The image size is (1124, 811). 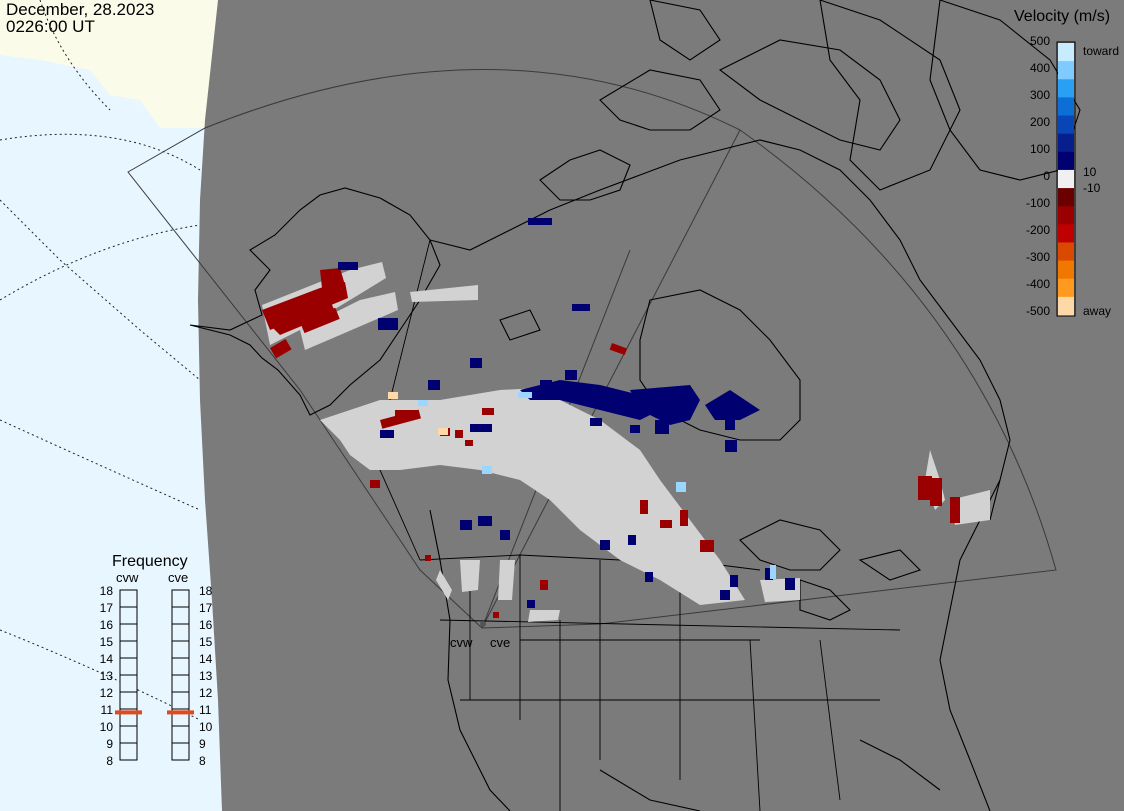 I want to click on legend-tick-label: 100, so click(x=1040, y=149).